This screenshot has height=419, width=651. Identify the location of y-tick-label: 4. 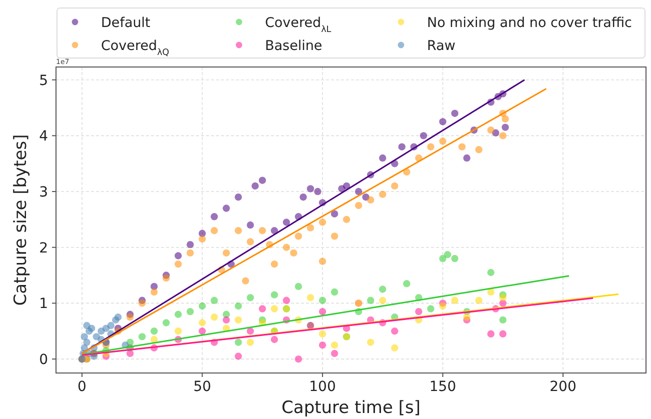
(43, 136).